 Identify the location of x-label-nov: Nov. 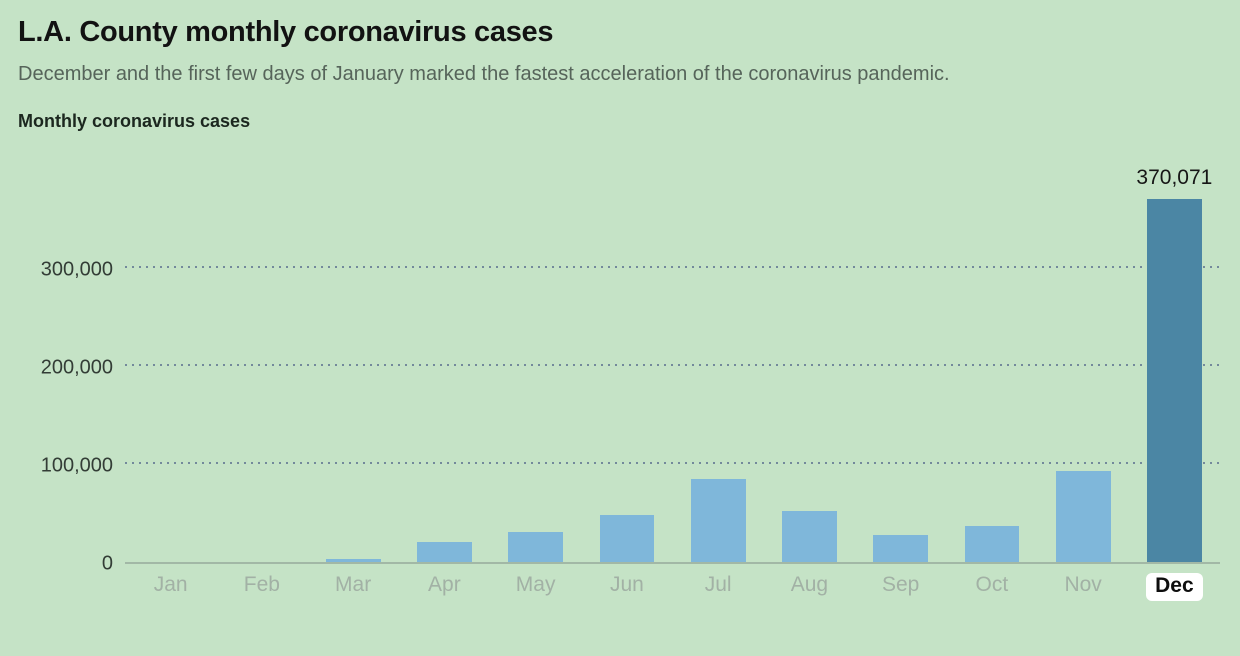
(1083, 585).